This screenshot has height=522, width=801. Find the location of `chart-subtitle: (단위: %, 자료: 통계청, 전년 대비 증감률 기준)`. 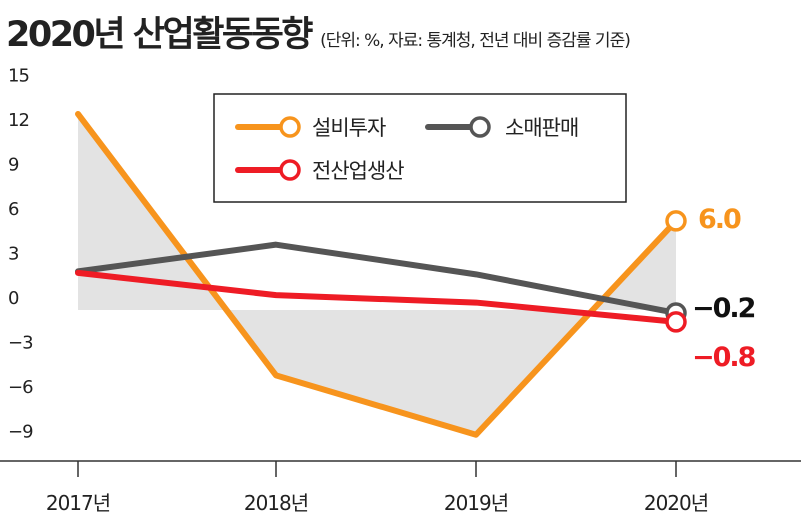

chart-subtitle: (단위: %, 자료: 통계청, 전년 대비 증감률 기준) is located at coordinates (475, 41).